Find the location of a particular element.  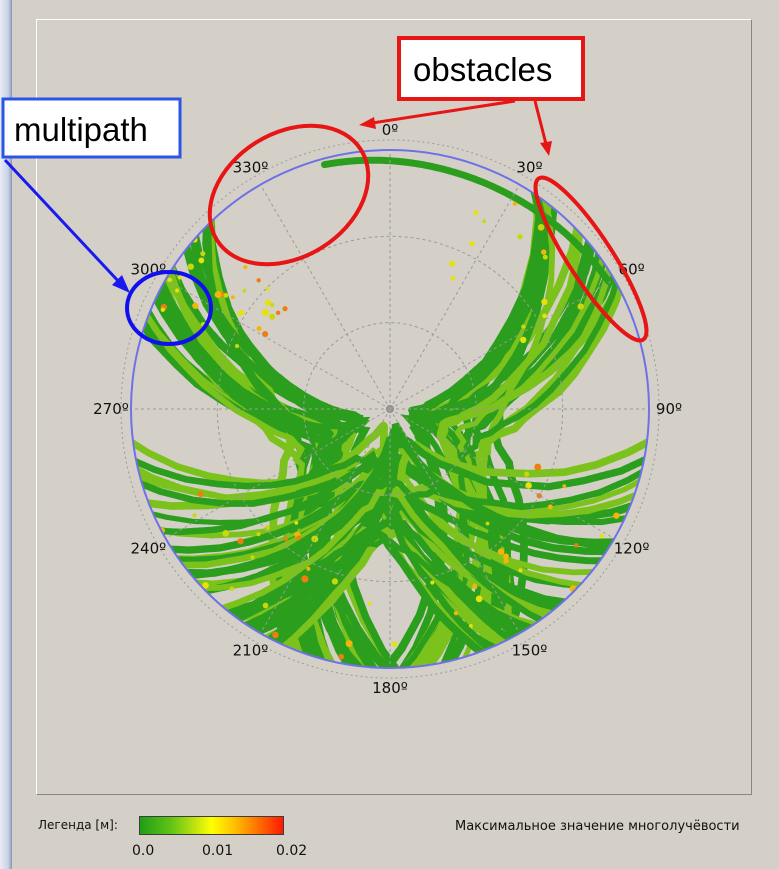

azimuth-label: 120º is located at coordinates (632, 549).